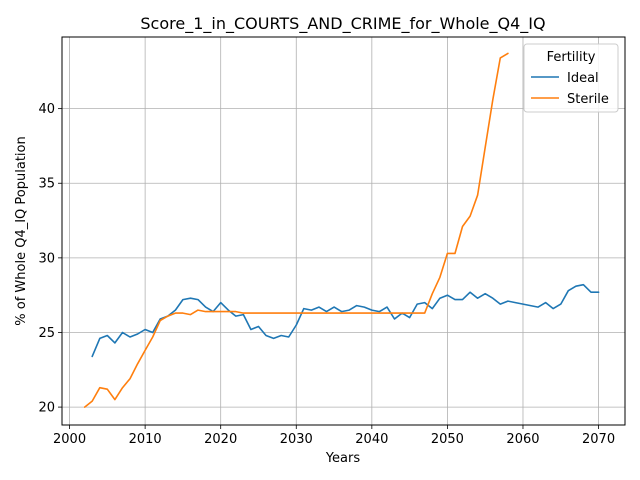  What do you see at coordinates (46, 408) in the screenshot?
I see `y-tick-label: 20` at bounding box center [46, 408].